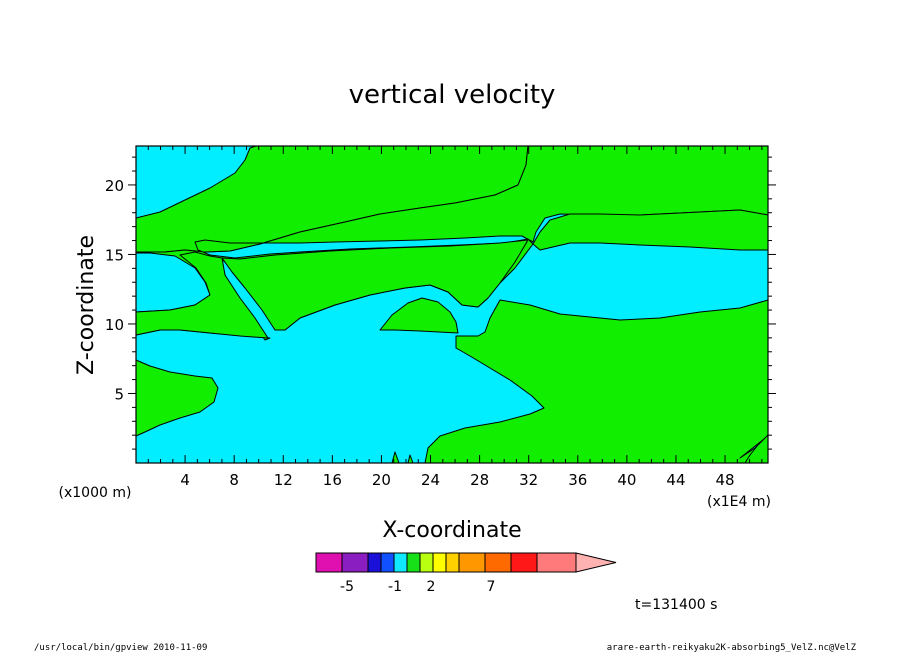 Image resolution: width=904 pixels, height=654 pixels. I want to click on x-tick-label: 12, so click(283, 480).